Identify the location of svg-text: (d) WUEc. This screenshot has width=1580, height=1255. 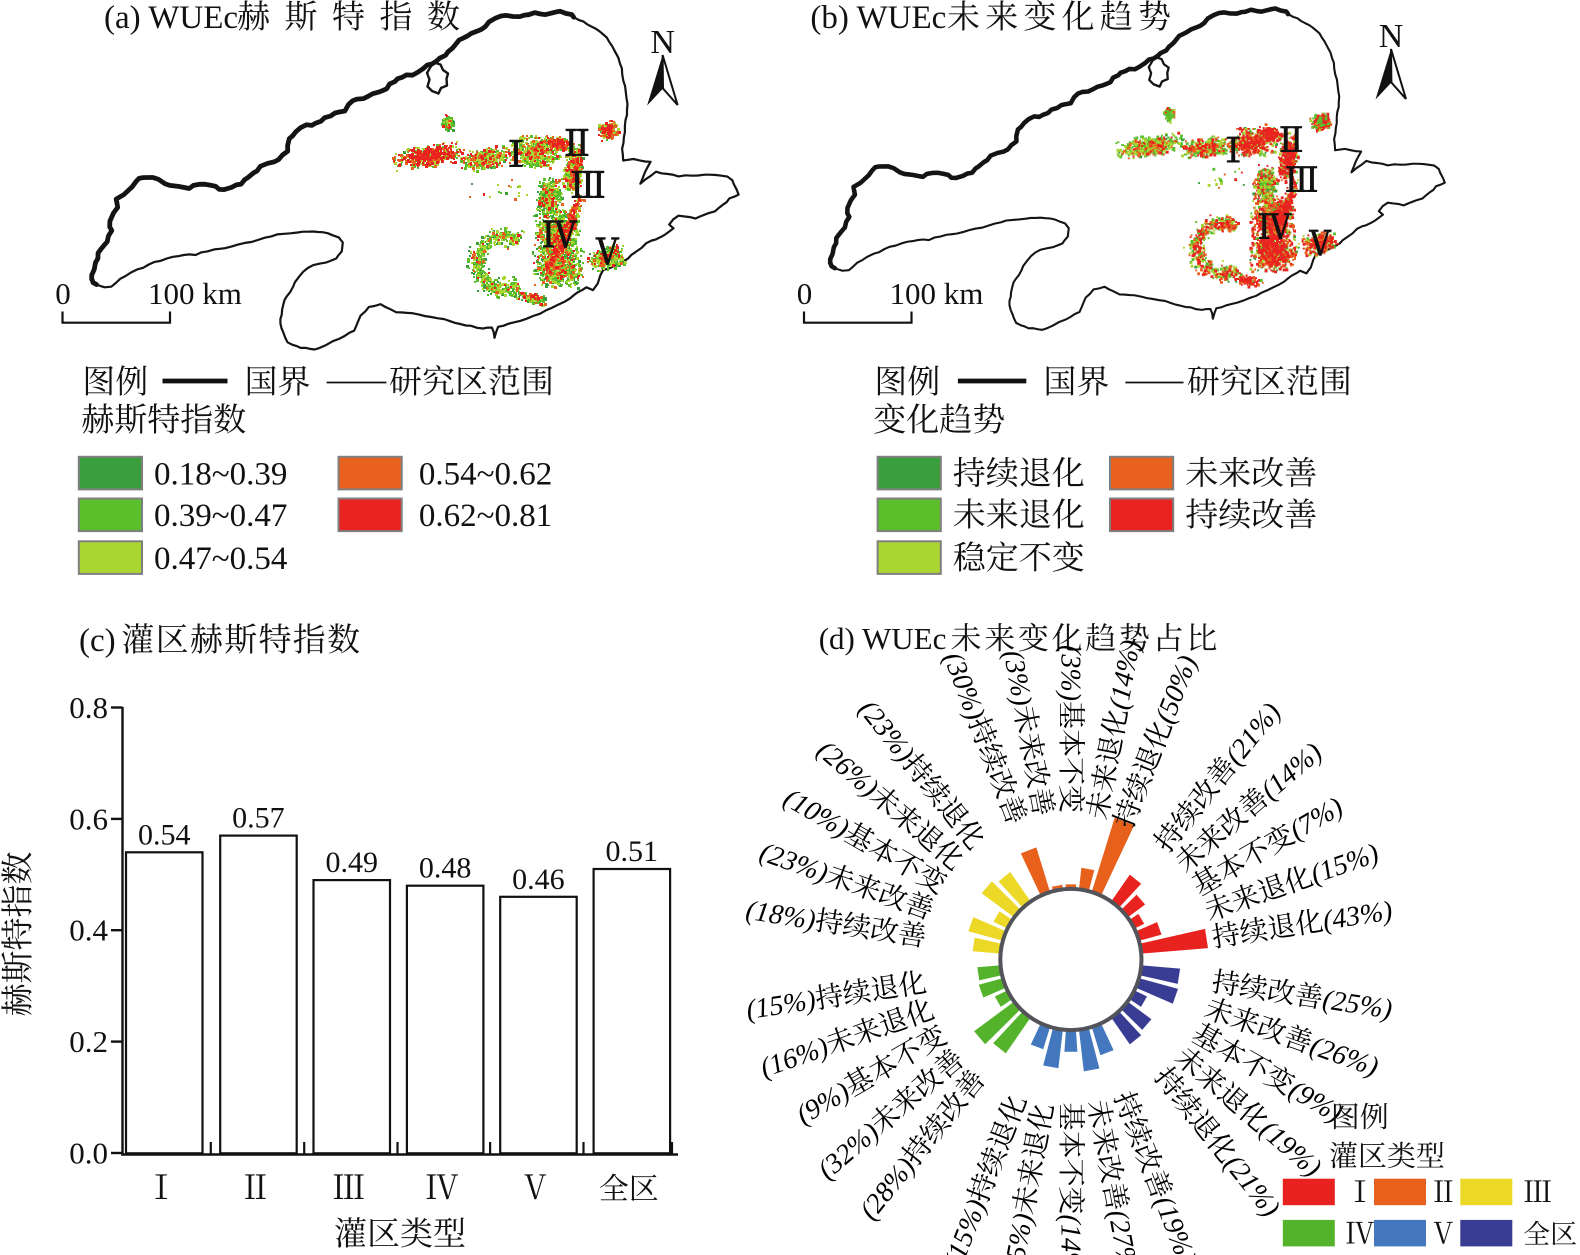
(883, 638).